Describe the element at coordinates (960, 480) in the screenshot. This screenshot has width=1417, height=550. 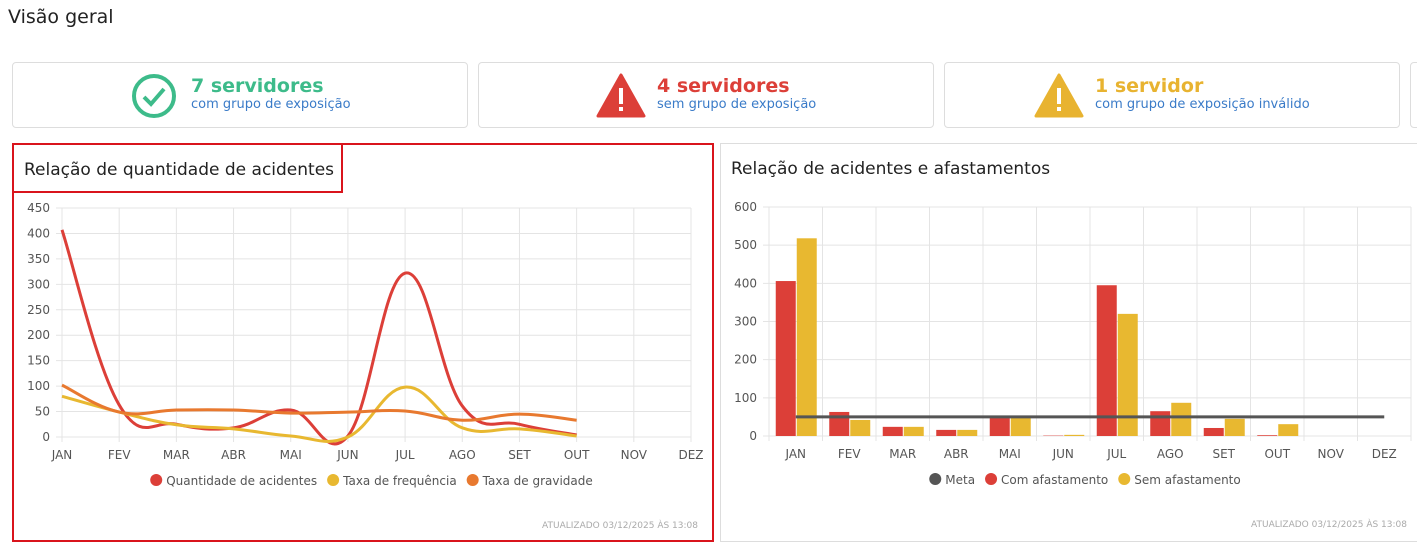
I see `legend-label: Meta` at that location.